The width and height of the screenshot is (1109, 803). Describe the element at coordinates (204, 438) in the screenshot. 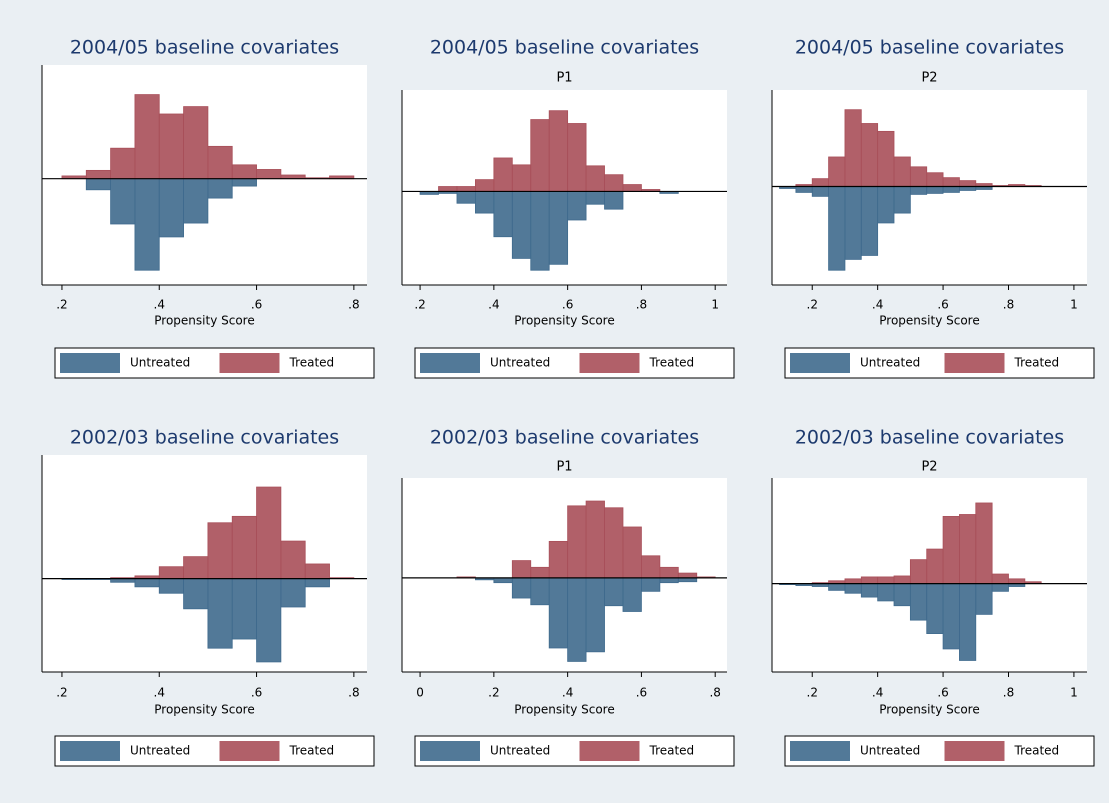

I see `chart-title: 2002/03 baseline covariates` at that location.